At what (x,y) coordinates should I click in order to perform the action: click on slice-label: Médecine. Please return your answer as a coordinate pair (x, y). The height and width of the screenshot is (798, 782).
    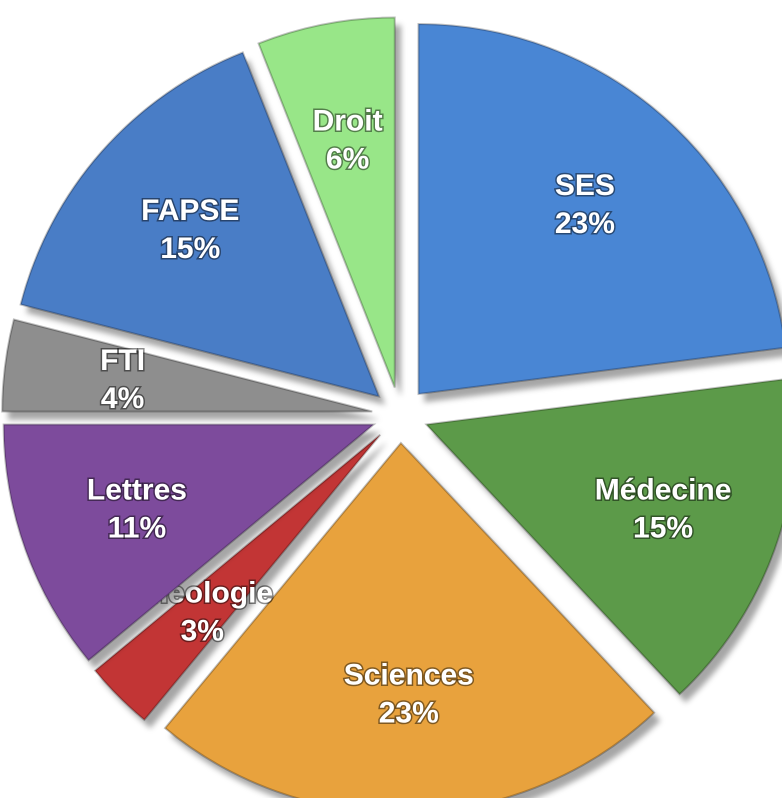
    Looking at the image, I should click on (663, 490).